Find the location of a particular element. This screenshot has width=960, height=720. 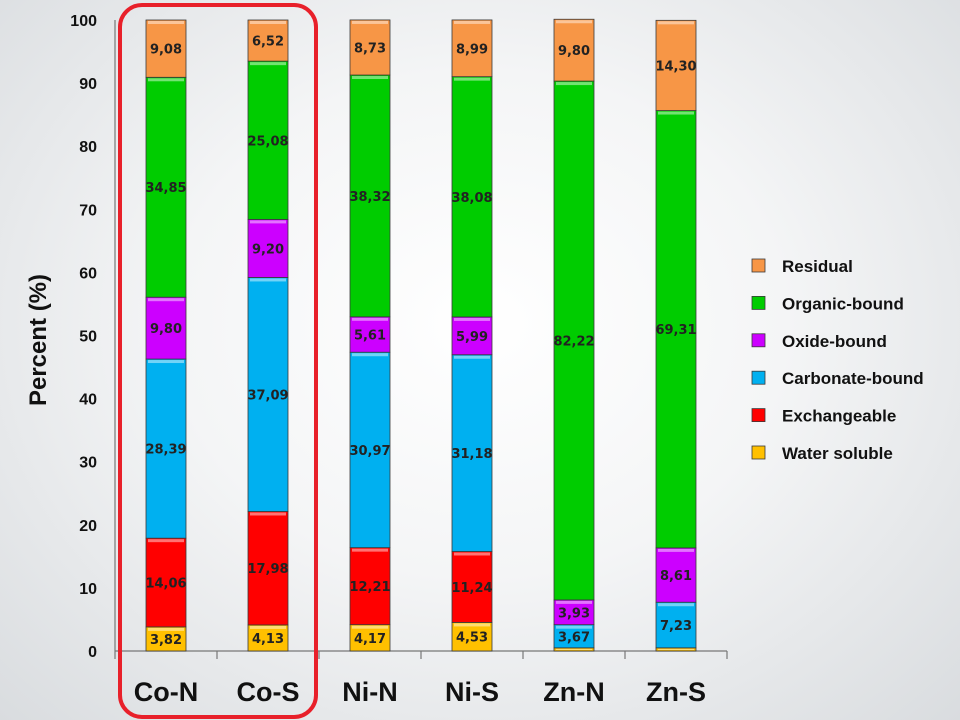

data-label: 8,61 is located at coordinates (676, 576).